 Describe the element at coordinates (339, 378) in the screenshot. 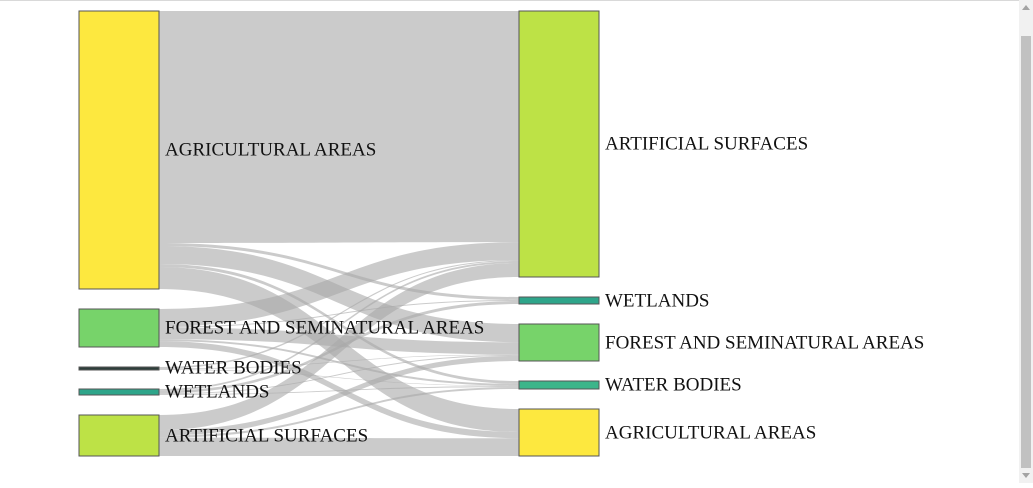

I see `flow-water-bodies-to-water-bodies` at that location.